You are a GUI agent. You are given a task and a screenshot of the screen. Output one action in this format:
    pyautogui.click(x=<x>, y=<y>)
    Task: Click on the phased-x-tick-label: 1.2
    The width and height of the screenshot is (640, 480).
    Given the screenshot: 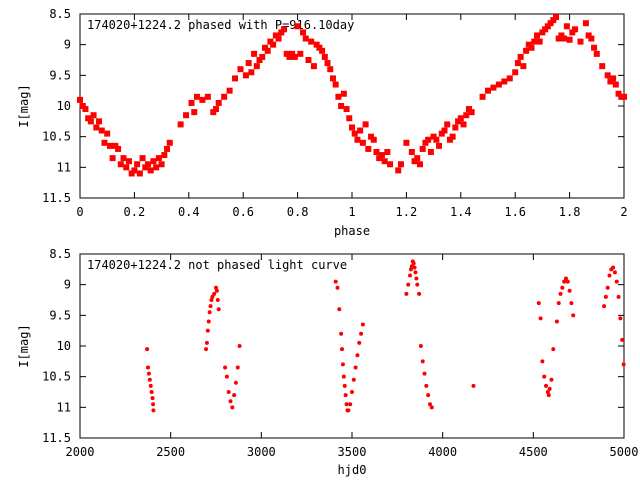 What is the action you would take?
    pyautogui.click(x=407, y=212)
    